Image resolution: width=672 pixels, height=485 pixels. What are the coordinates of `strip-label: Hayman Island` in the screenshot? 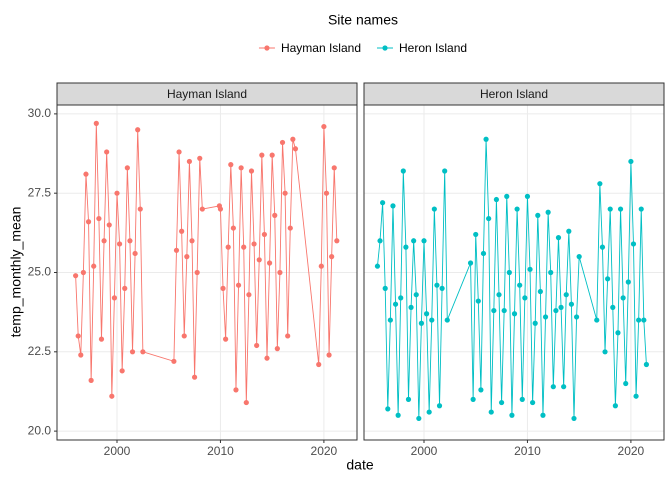 It's located at (207, 94).